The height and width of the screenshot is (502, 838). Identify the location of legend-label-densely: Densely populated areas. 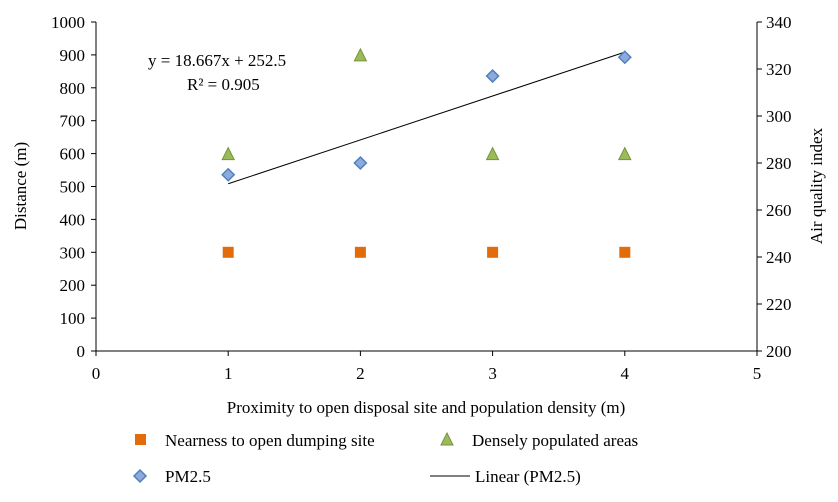
(555, 440).